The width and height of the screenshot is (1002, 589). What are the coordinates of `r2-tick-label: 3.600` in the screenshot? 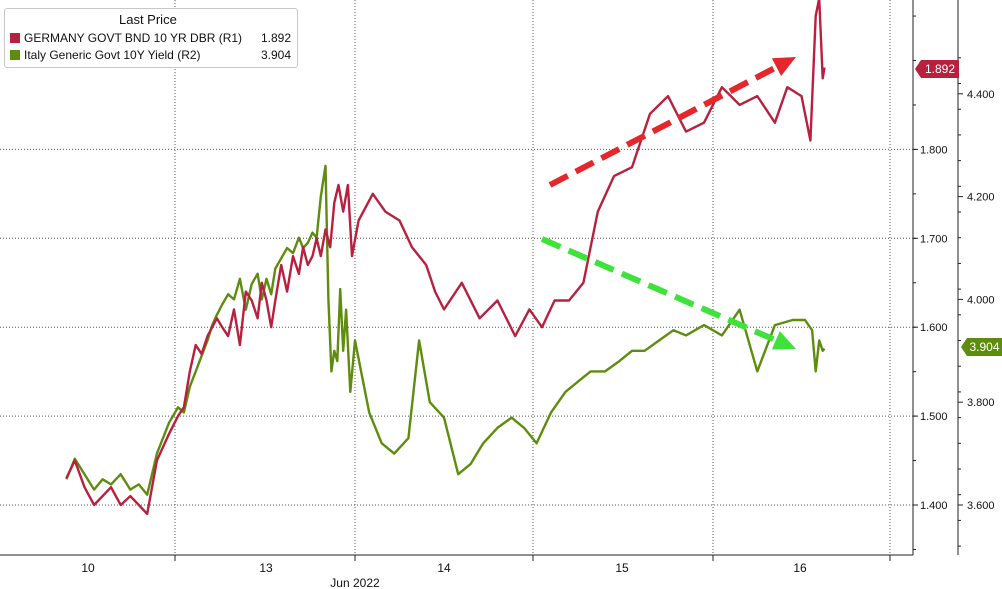 It's located at (981, 506).